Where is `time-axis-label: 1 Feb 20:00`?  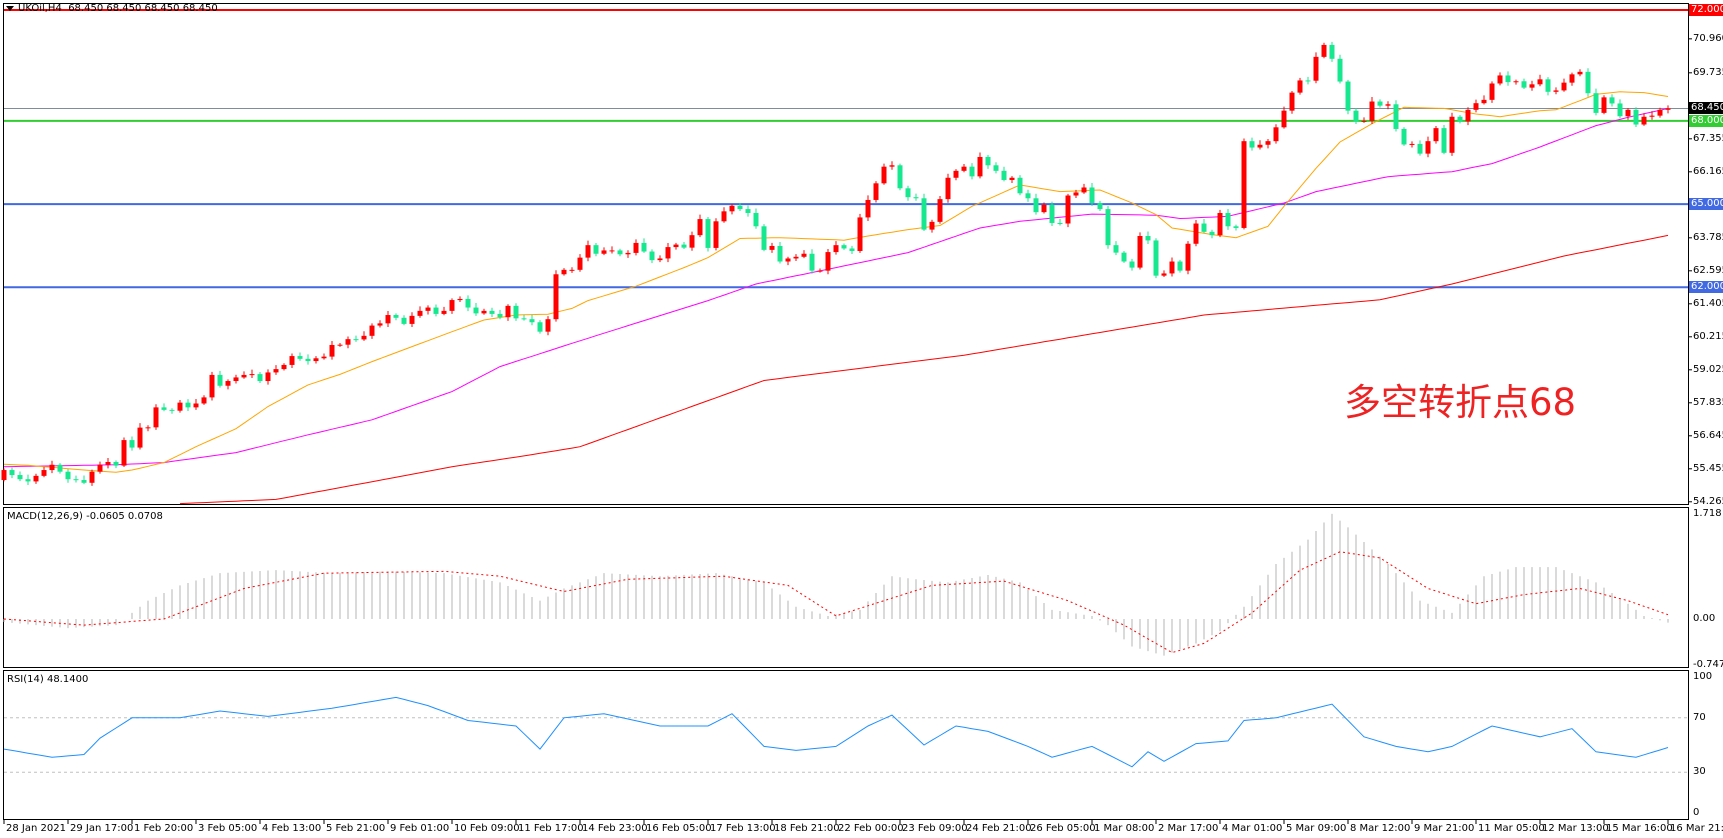 time-axis-label: 1 Feb 20:00 is located at coordinates (164, 828).